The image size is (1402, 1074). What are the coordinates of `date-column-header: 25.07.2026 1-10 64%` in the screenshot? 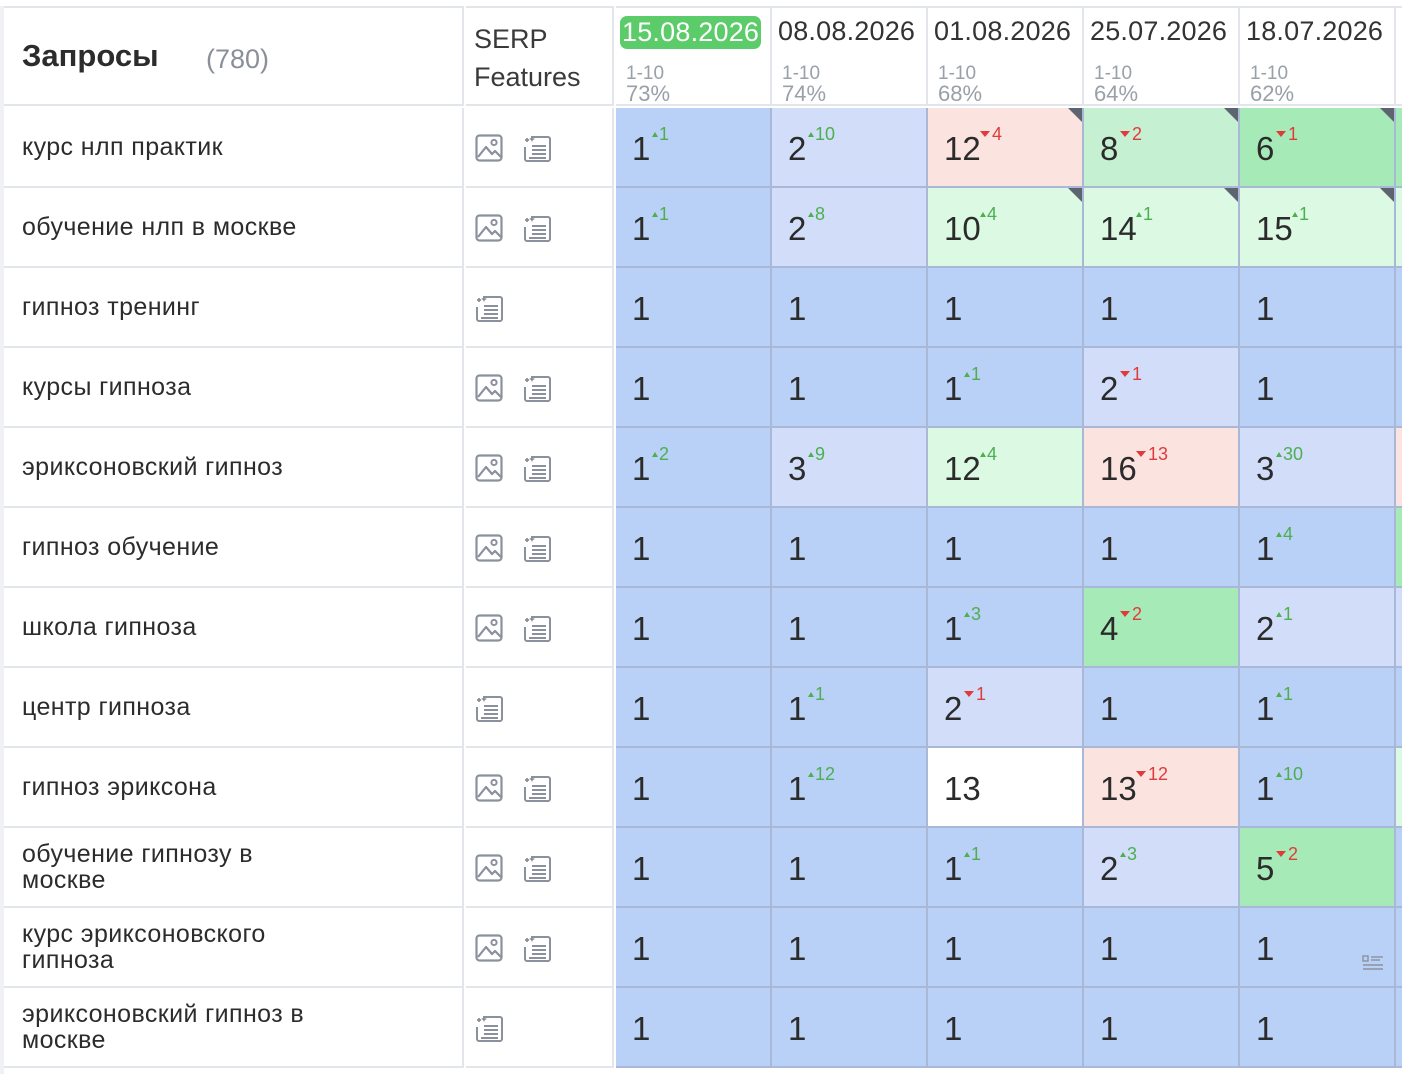 It's located at (1162, 56).